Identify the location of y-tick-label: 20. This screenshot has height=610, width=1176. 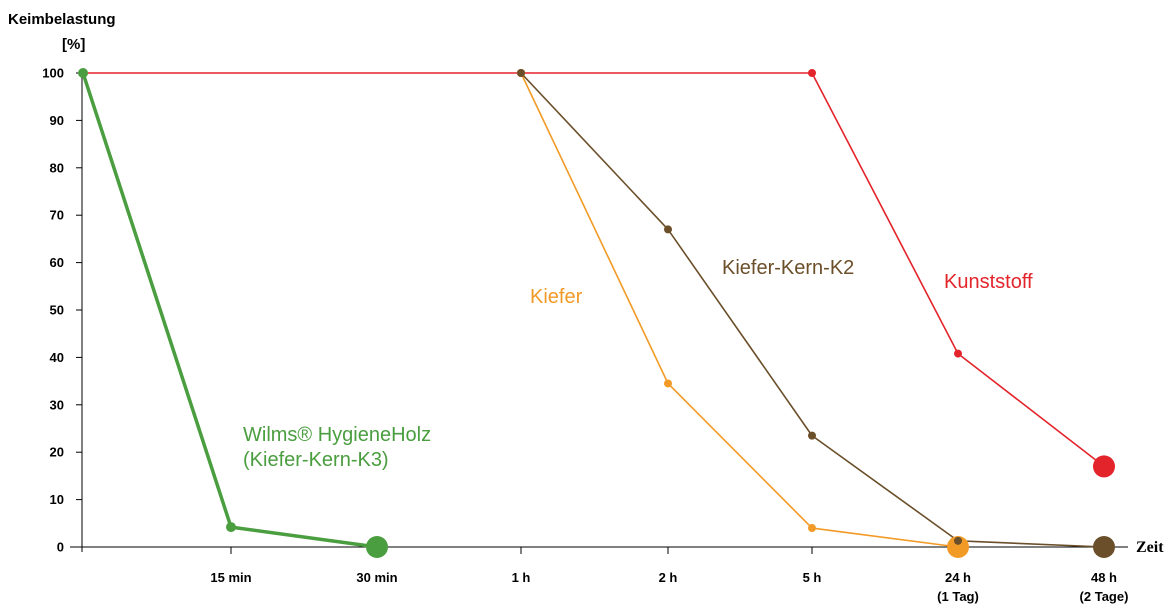
(57, 452).